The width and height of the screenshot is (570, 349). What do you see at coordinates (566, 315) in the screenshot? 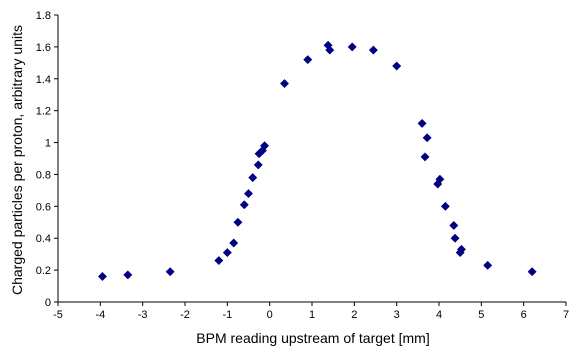
I see `x-tick-label: 7` at bounding box center [566, 315].